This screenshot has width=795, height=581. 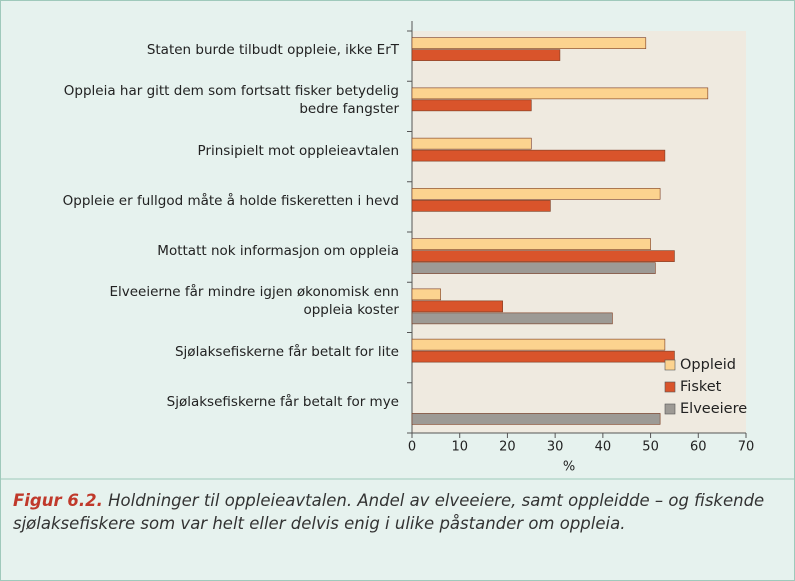 I want to click on legend-label: Elveeiere, so click(x=713, y=409).